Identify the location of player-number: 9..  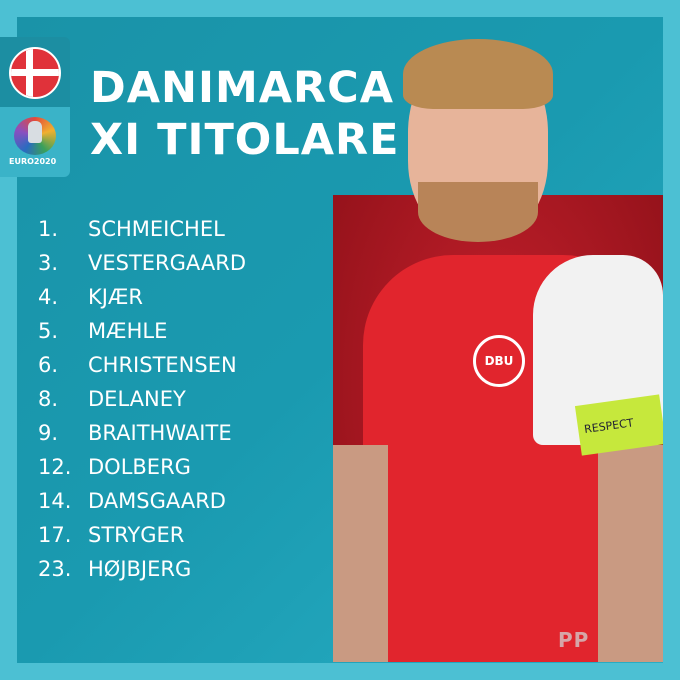
(48, 433).